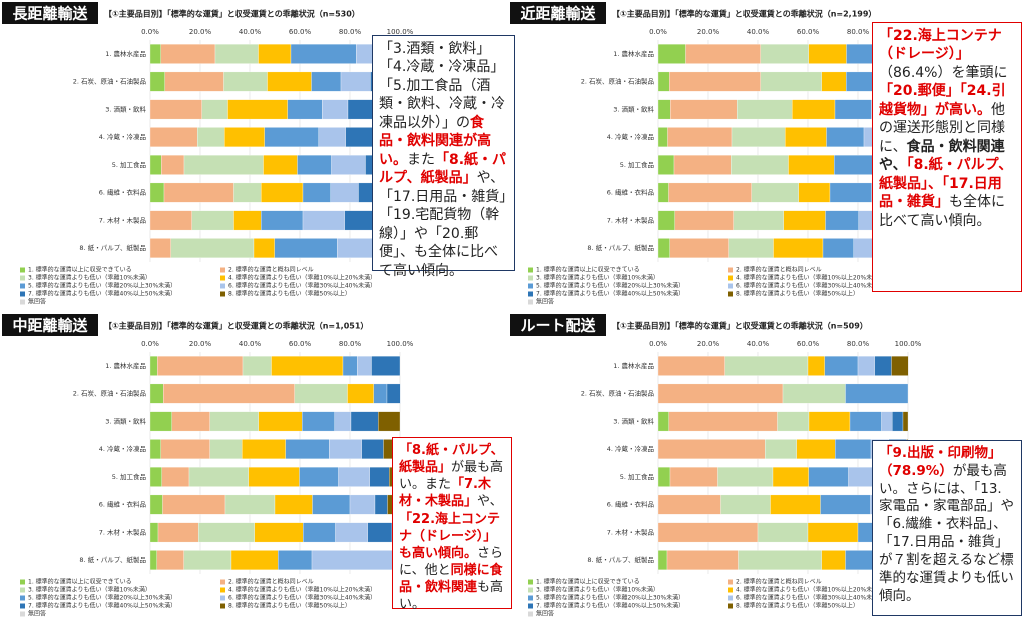 This screenshot has height=621, width=1024. Describe the element at coordinates (744, 14) in the screenshot. I see `chart-title: 【①主要品目別】「標準的な運賃」と収受運賃との乖離状況（n=2,199）` at that location.